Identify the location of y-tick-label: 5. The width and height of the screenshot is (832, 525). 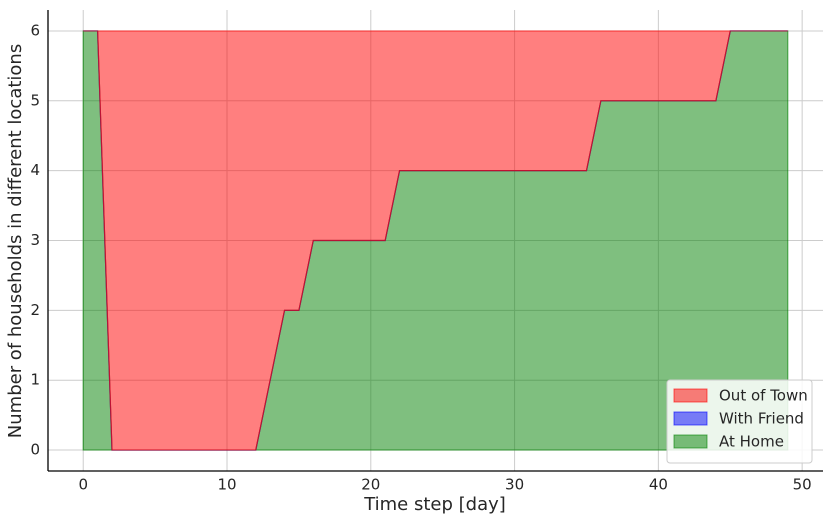
(35, 100).